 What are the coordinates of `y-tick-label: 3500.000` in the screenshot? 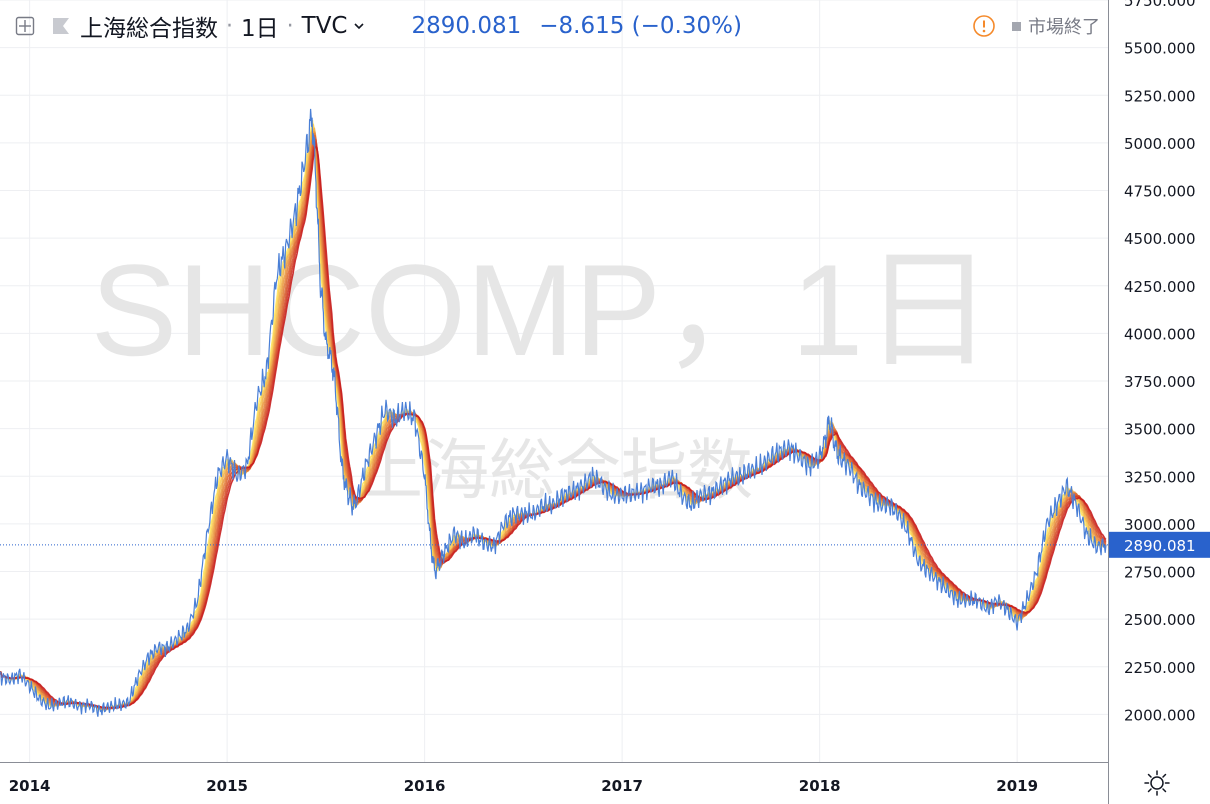 It's located at (1160, 430).